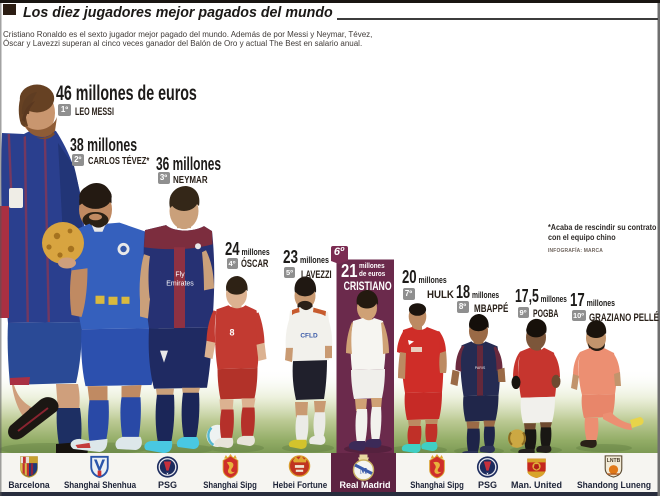 The height and width of the screenshot is (496, 660). I want to click on svg-text: Emirates, so click(180, 283).